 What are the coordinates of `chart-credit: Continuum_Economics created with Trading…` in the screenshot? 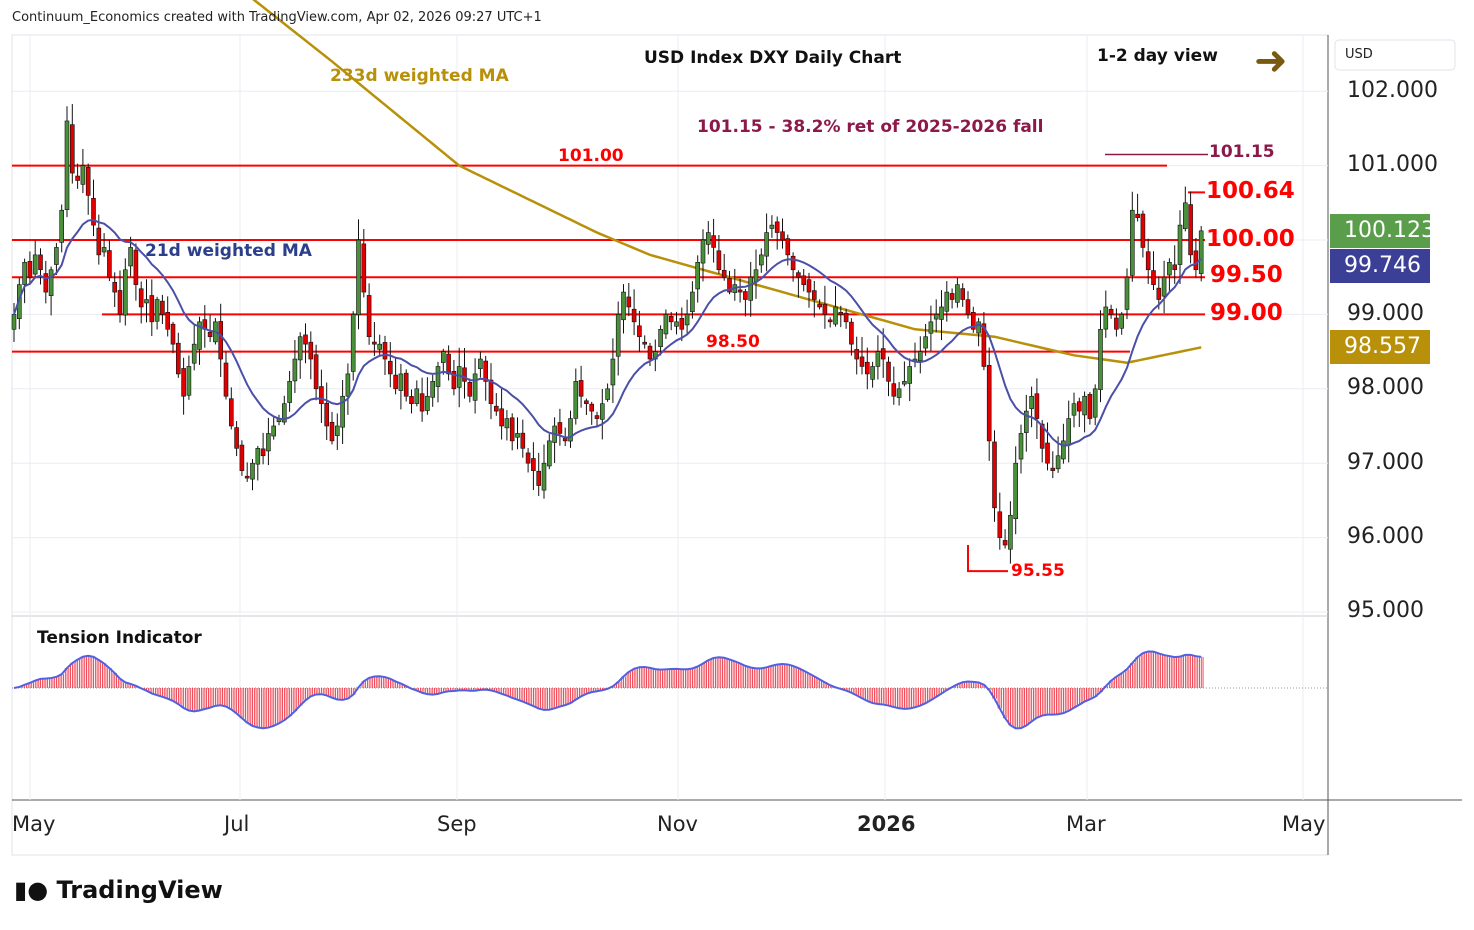 It's located at (277, 17).